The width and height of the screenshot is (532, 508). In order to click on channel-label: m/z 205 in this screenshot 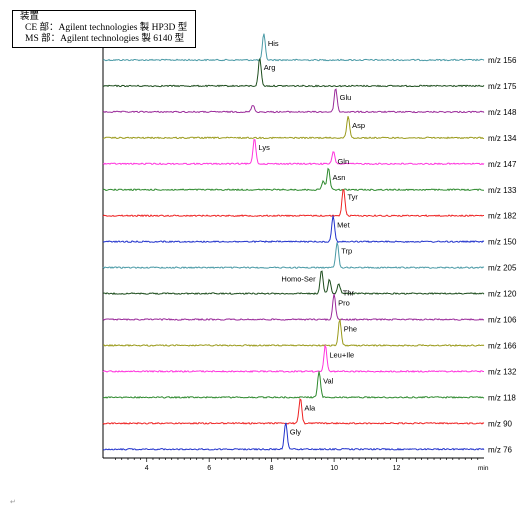, I will do `click(502, 268)`.